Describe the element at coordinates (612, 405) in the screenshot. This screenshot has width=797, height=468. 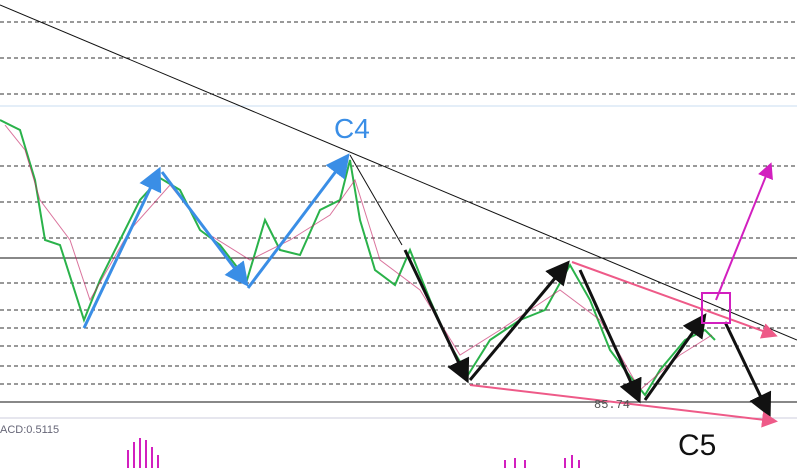
I see `price-label: 85.74` at that location.